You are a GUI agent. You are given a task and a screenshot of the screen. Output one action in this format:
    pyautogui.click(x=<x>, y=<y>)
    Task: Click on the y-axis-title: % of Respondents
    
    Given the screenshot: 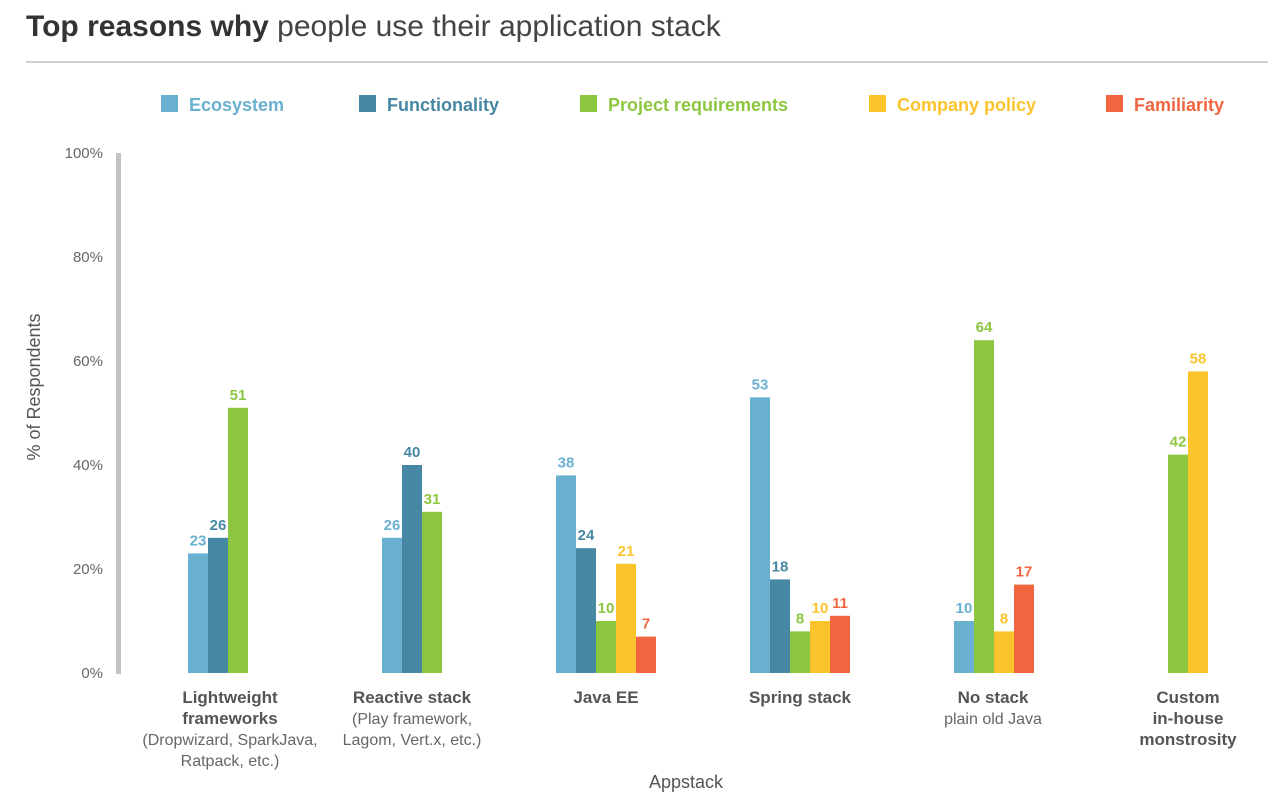 What is the action you would take?
    pyautogui.click(x=34, y=386)
    